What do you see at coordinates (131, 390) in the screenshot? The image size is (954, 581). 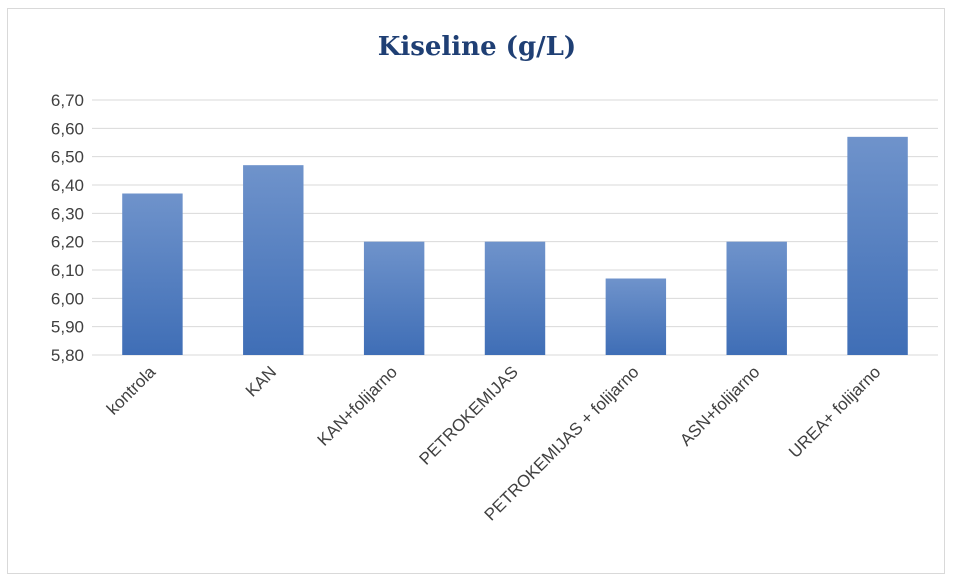 I see `x-category-label: kontrola` at bounding box center [131, 390].